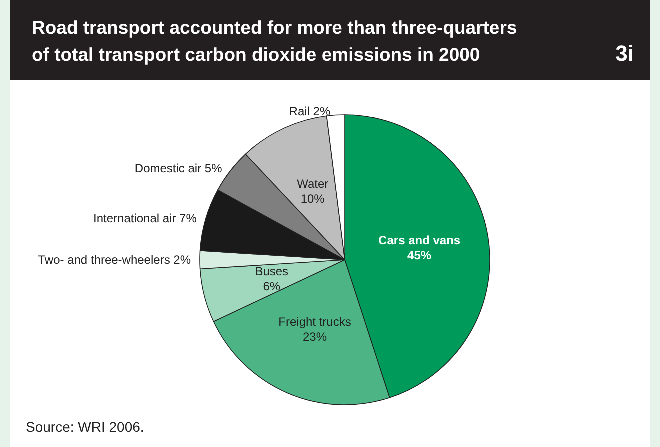 This screenshot has height=447, width=660. I want to click on slice-label: Water, so click(313, 184).